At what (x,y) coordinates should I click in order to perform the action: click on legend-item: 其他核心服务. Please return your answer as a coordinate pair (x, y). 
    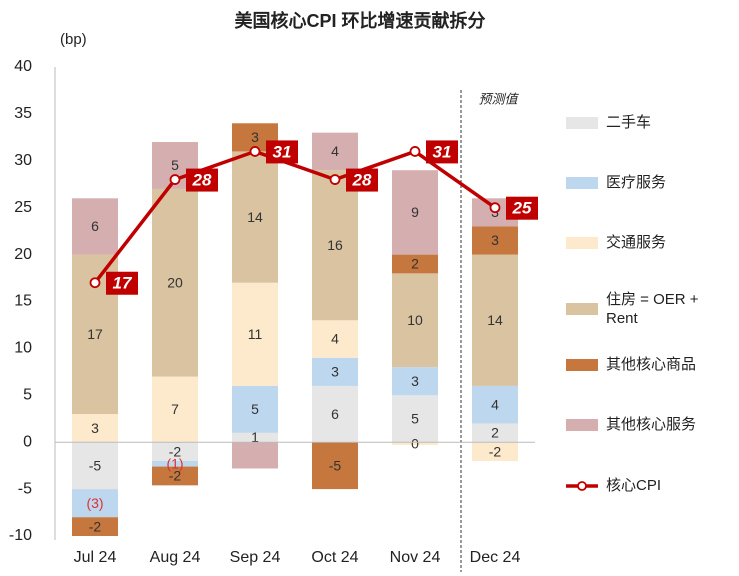
    Looking at the image, I should click on (645, 424).